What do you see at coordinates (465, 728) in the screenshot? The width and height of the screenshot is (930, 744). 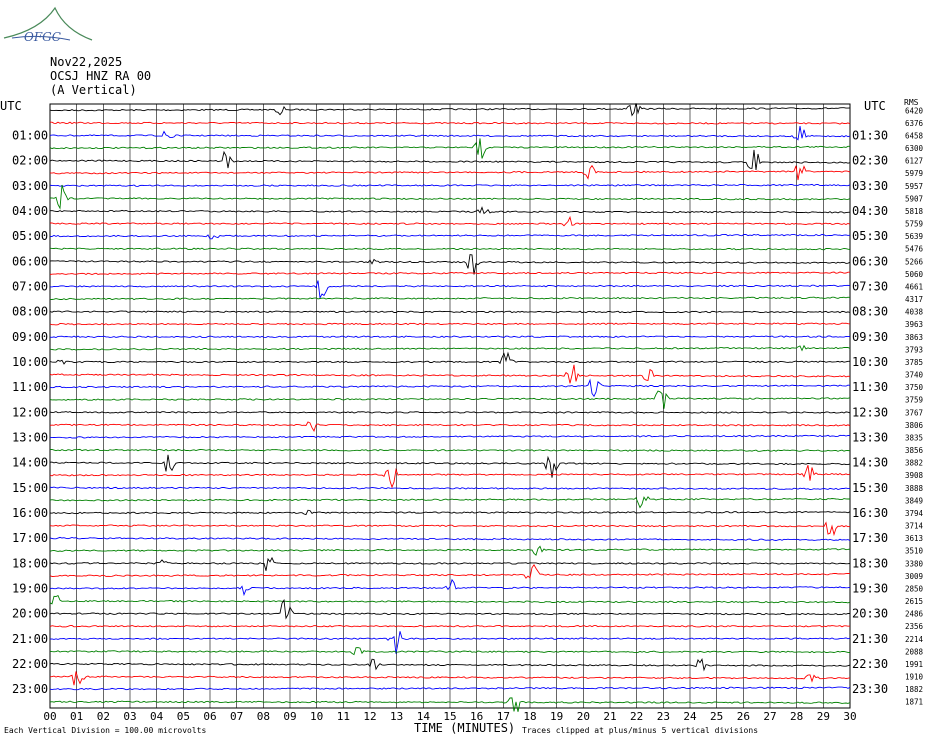 I see `x-axis-title: TIME (MINUTES)` at bounding box center [465, 728].